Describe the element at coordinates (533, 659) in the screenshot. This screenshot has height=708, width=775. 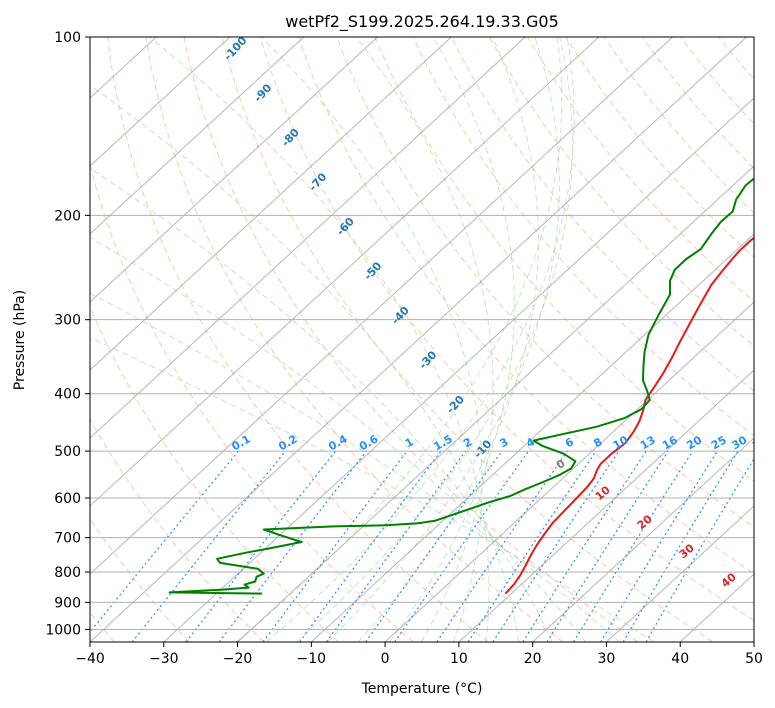
I see `x-tick-label: 20` at that location.